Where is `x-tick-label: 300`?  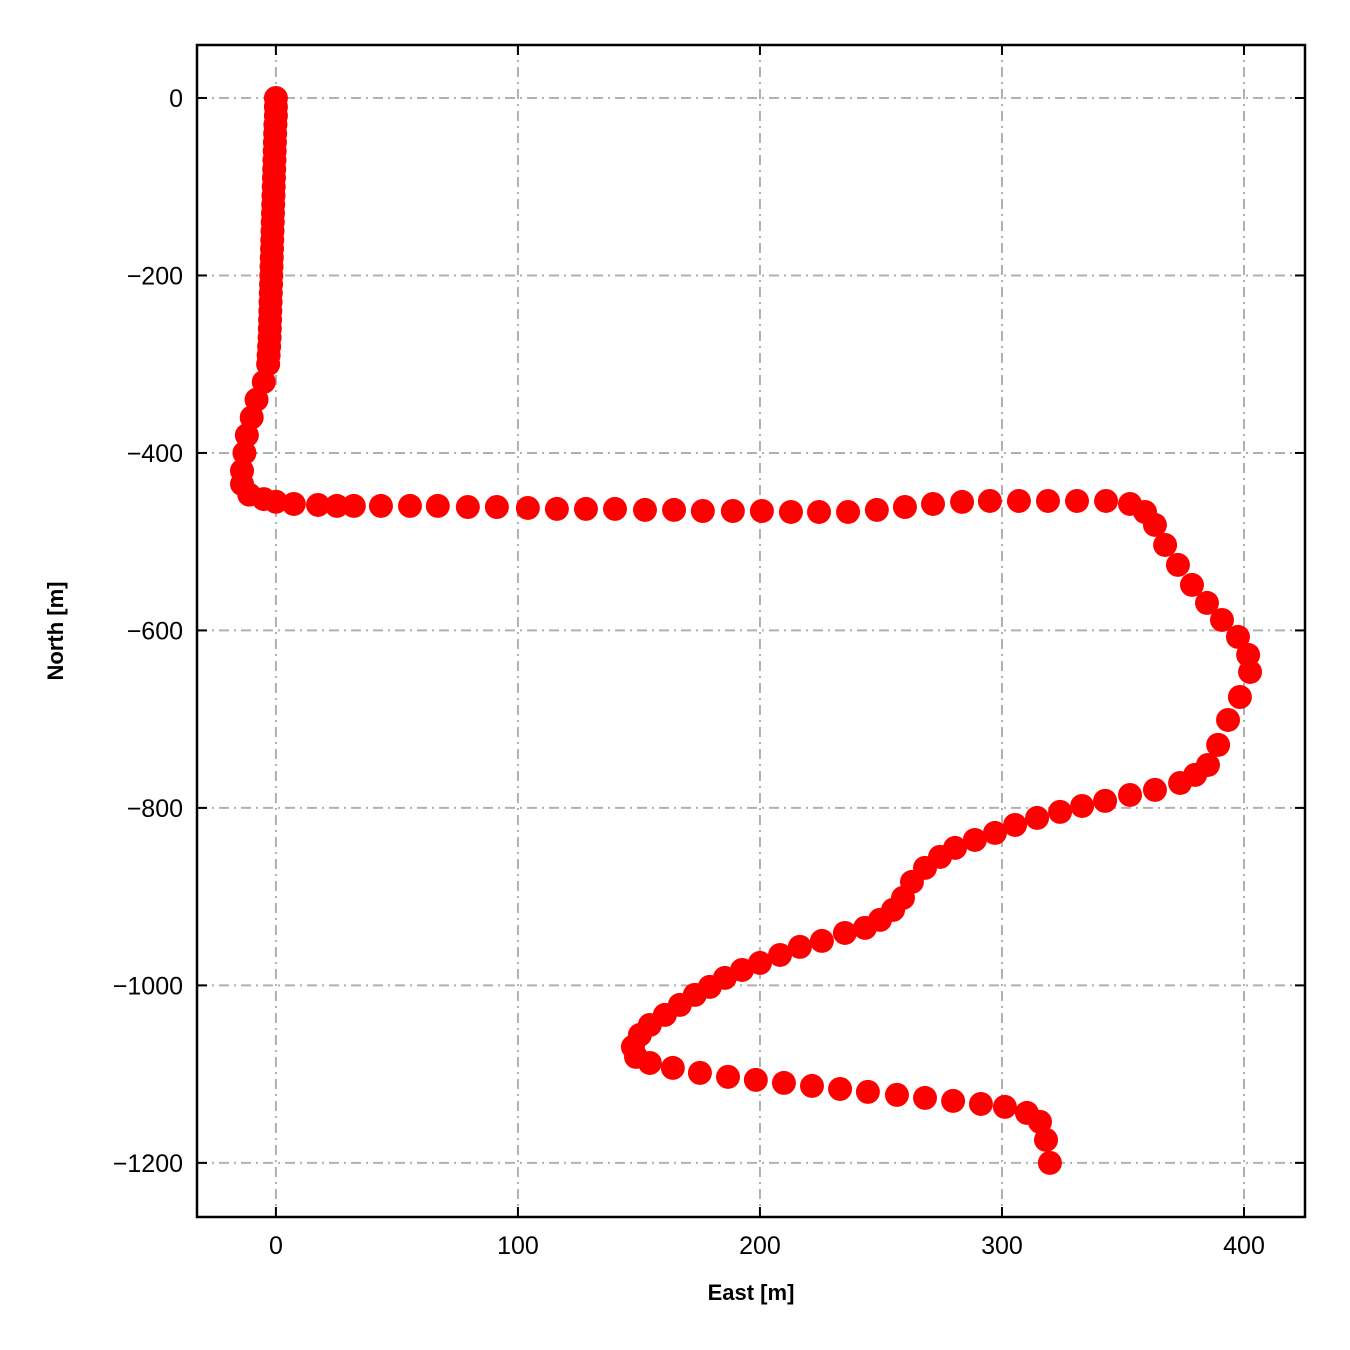 x-tick-label: 300 is located at coordinates (1002, 1246).